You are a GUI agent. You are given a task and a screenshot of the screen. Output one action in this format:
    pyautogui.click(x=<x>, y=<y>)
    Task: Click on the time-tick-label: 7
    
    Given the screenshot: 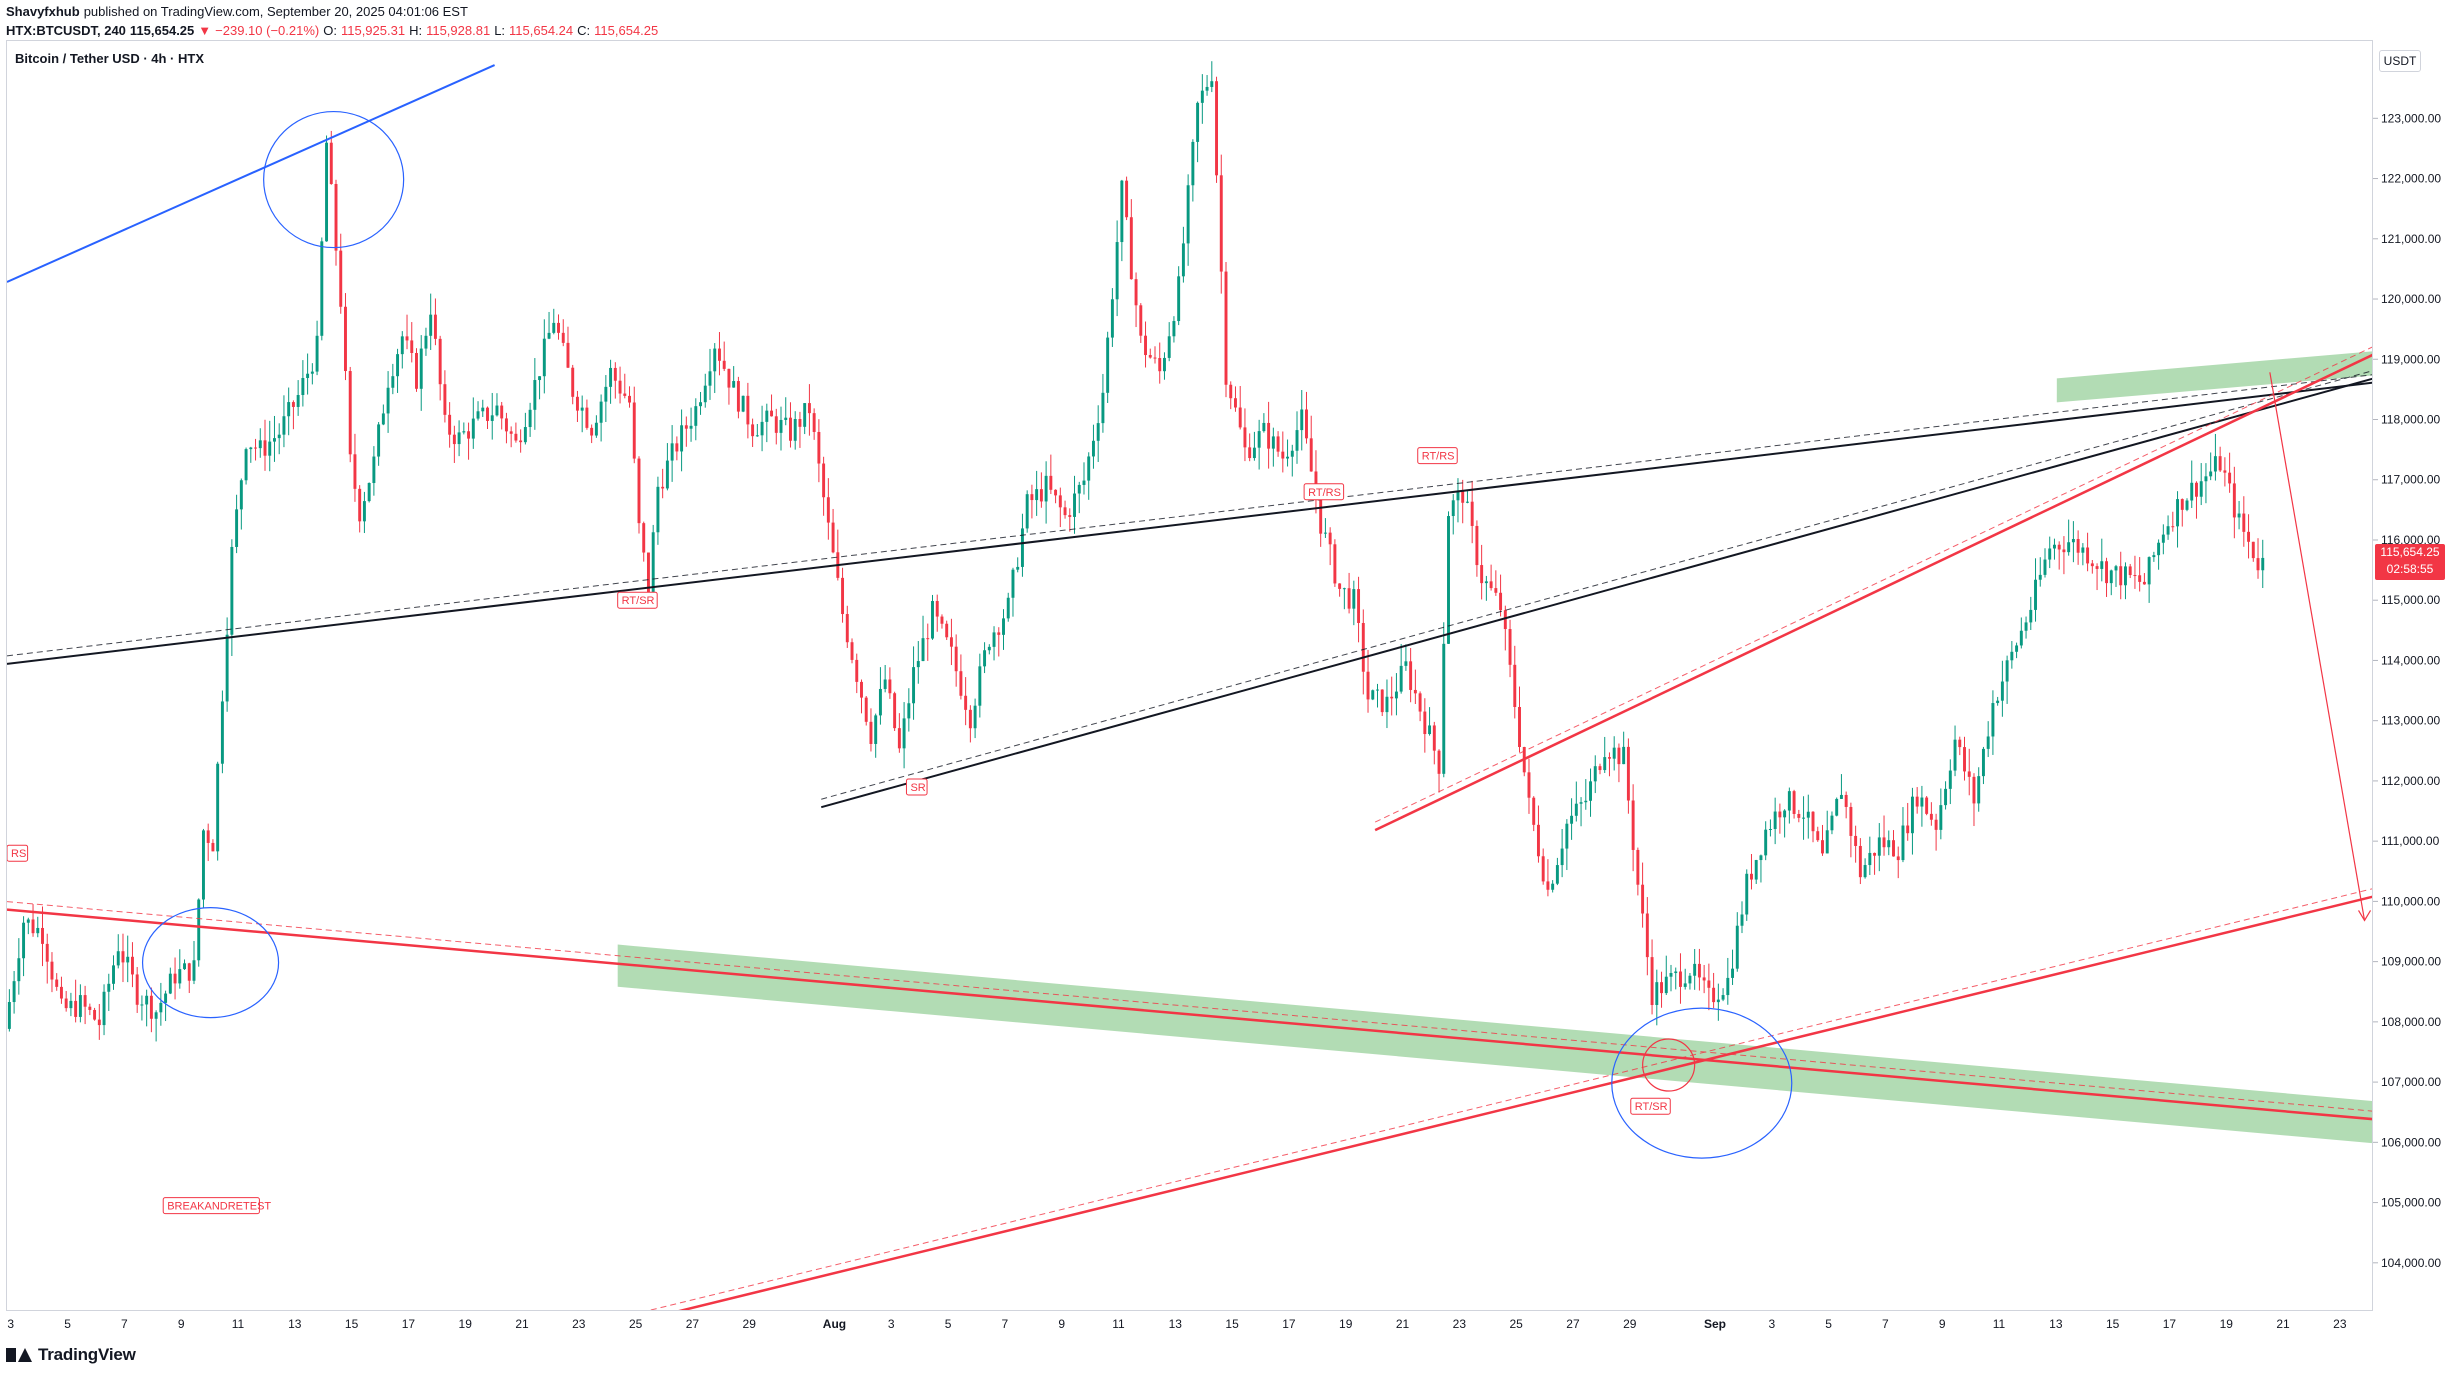 What is the action you would take?
    pyautogui.click(x=1005, y=1324)
    